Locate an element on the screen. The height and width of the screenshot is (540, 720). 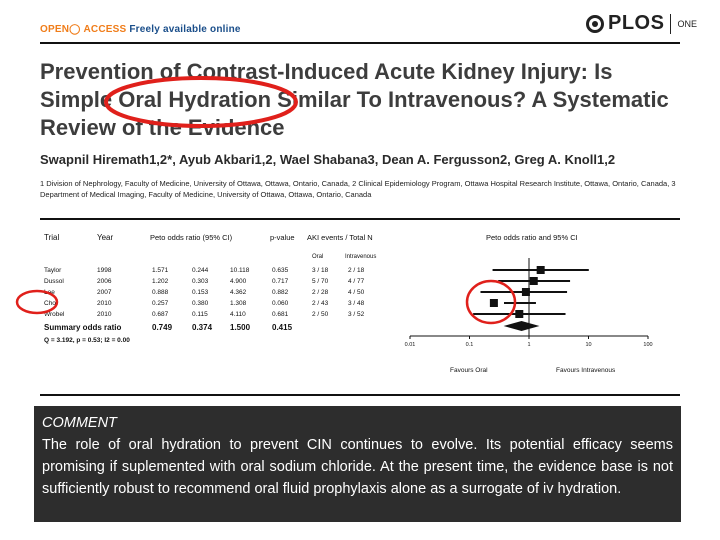
cell-p: 0.681 is located at coordinates (280, 314).